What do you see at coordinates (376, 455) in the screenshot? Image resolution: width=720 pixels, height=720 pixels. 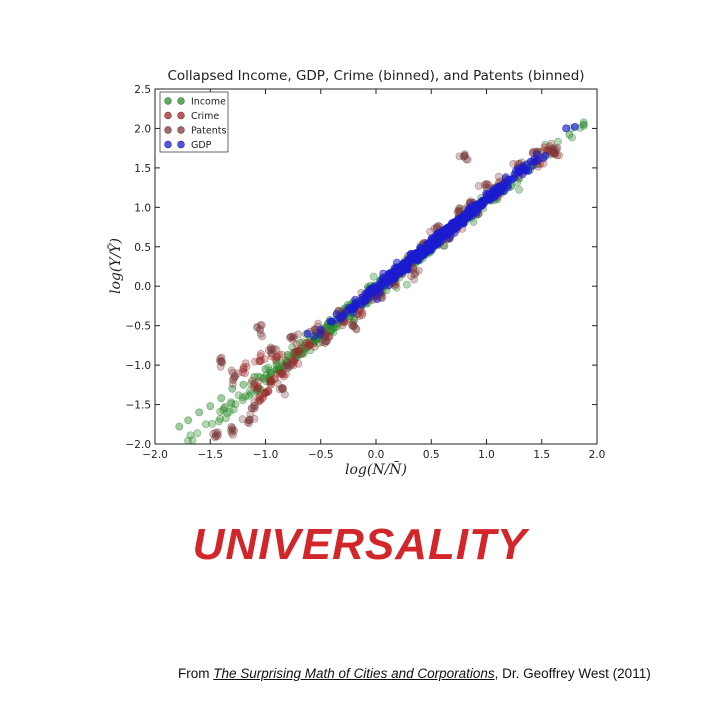 I see `x-tick-label: 0.0` at bounding box center [376, 455].